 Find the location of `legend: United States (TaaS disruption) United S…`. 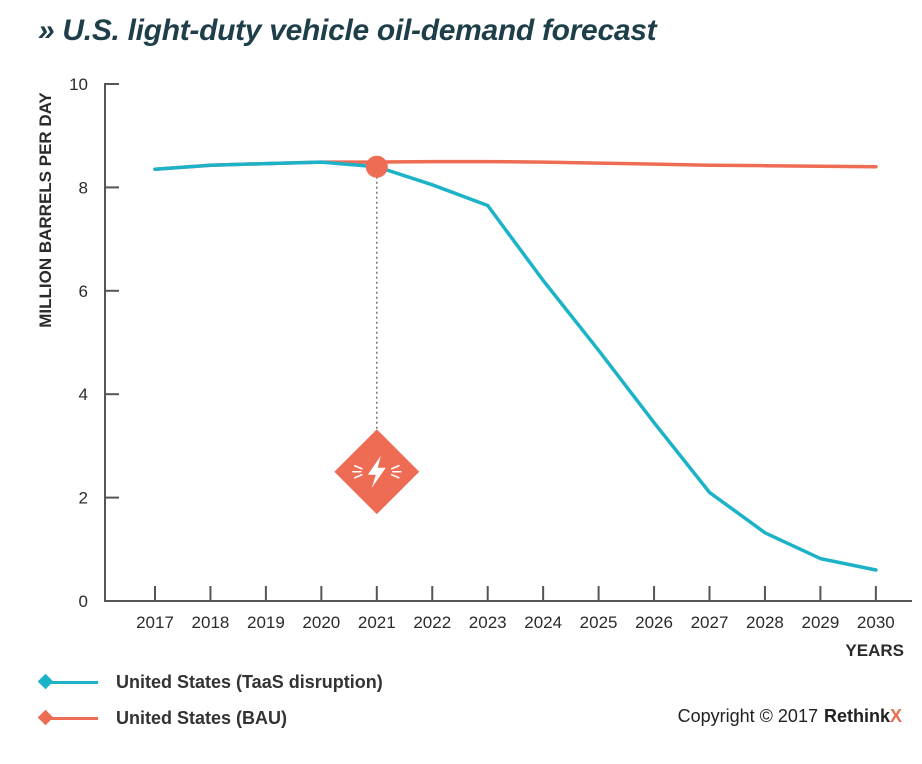

legend: United States (TaaS disruption) United S… is located at coordinates (210, 706).